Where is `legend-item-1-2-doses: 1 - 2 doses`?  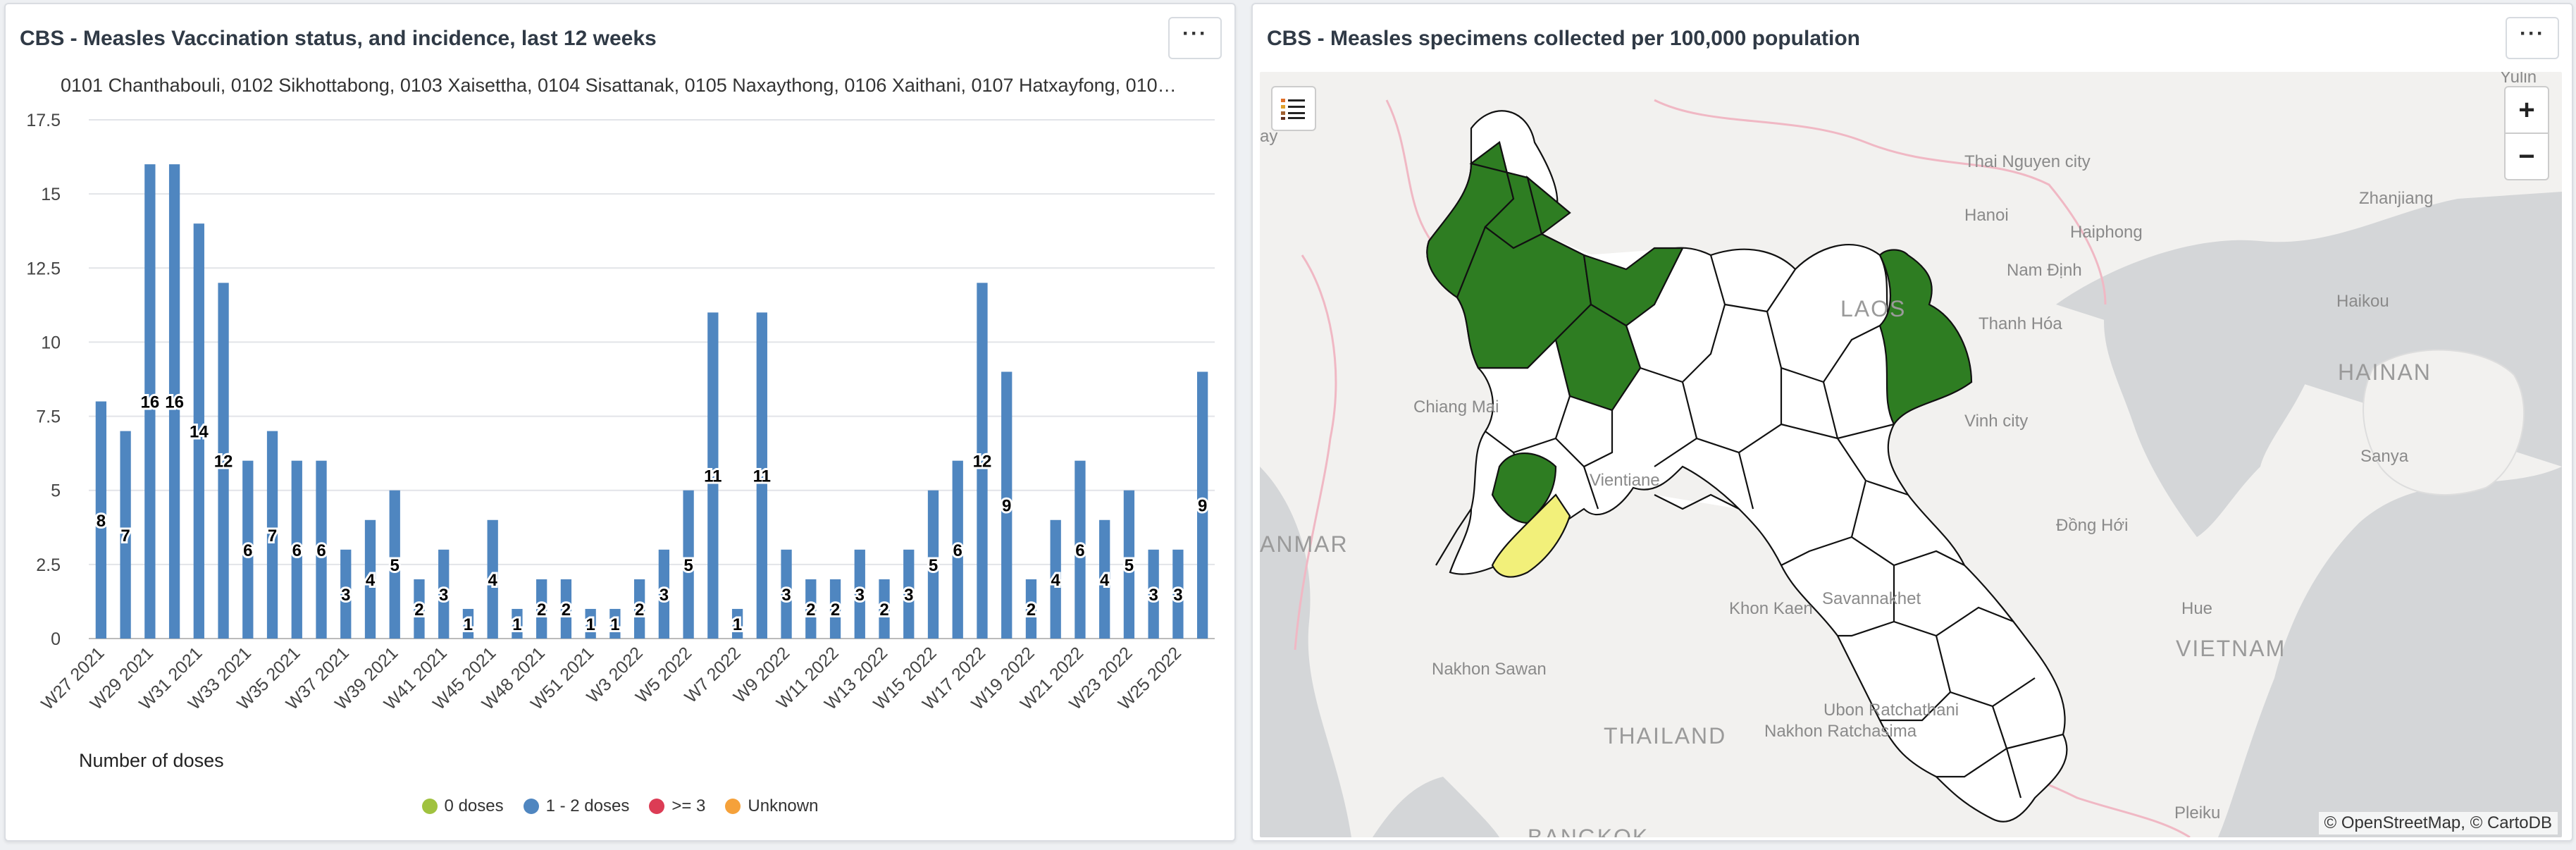 legend-item-1-2-doses: 1 - 2 doses is located at coordinates (576, 806).